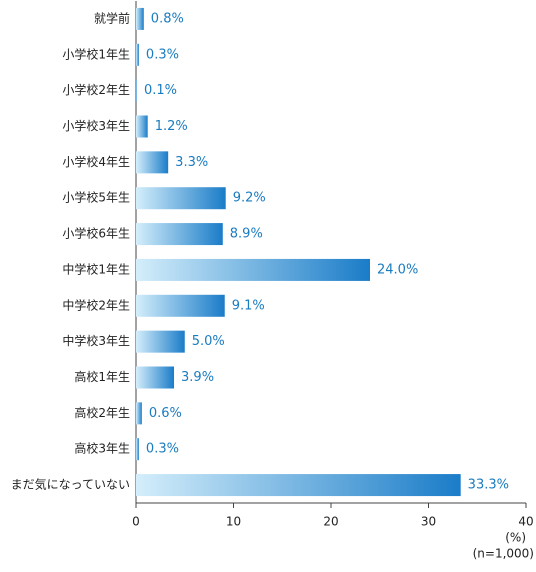  What do you see at coordinates (102, 376) in the screenshot?
I see `y-tick-label: 高校1年生` at bounding box center [102, 376].